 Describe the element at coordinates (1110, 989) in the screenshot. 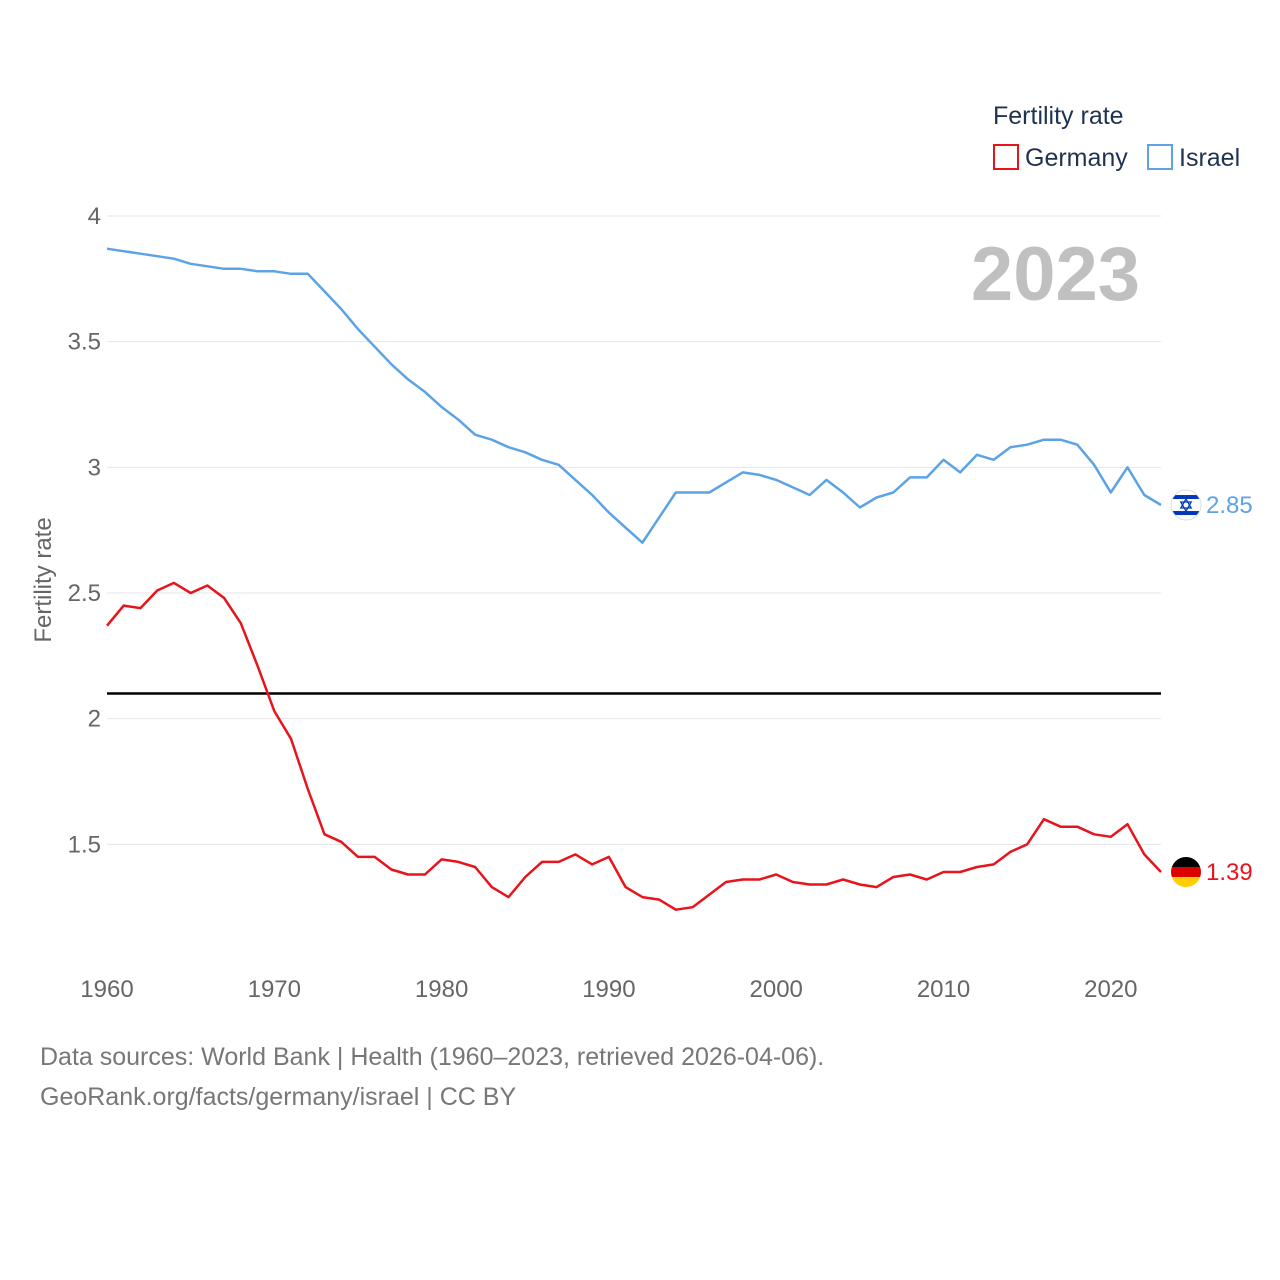

I see `x-tick-label: 2020` at that location.